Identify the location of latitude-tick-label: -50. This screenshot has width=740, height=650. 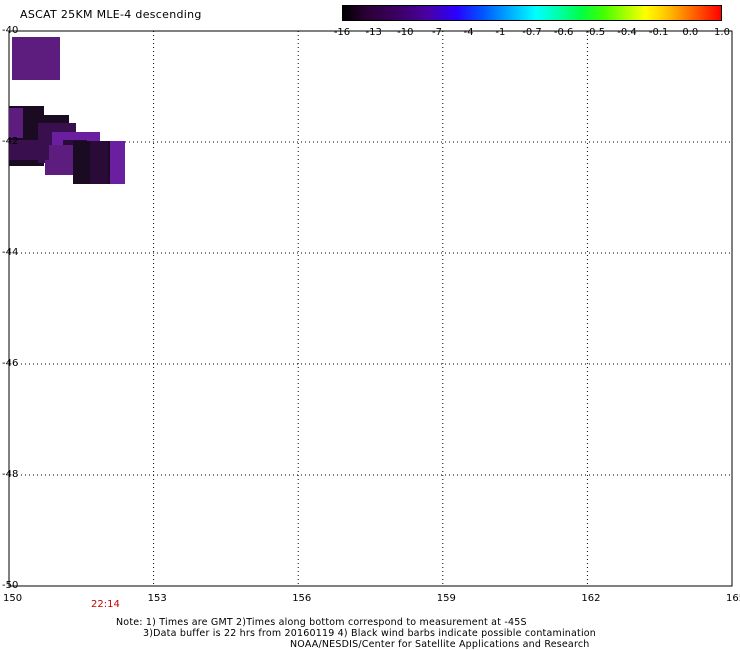
(10, 585).